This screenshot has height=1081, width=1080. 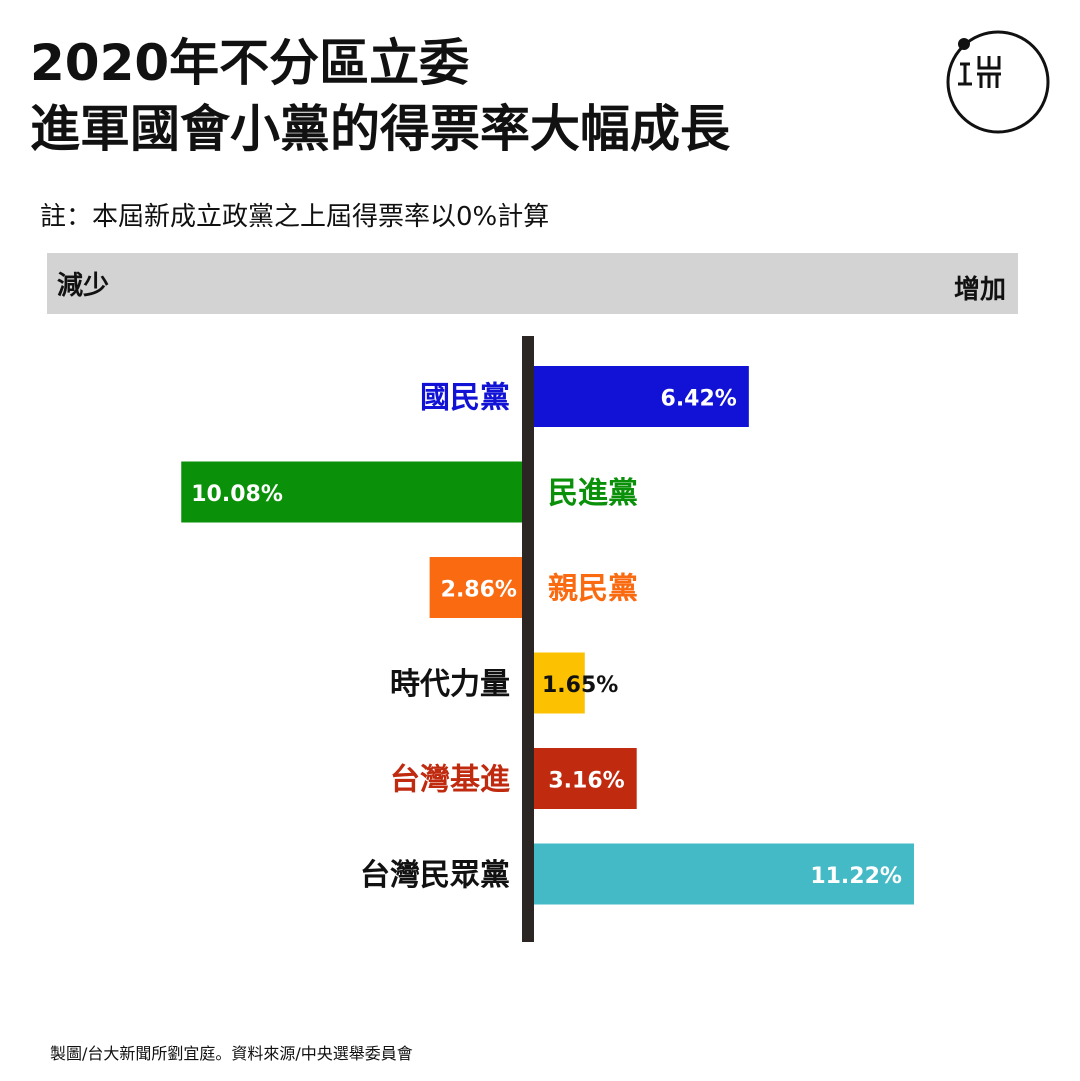 What do you see at coordinates (435, 875) in the screenshot?
I see `category-label-5: 台灣民眾黨` at bounding box center [435, 875].